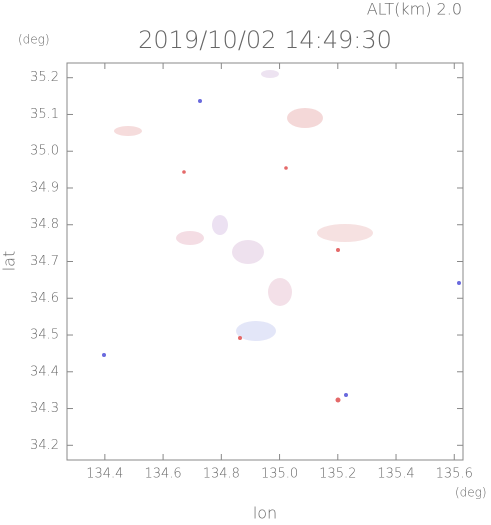 This screenshot has height=525, width=491. What do you see at coordinates (395, 474) in the screenshot?
I see `x-tick-label: 135.4` at bounding box center [395, 474].